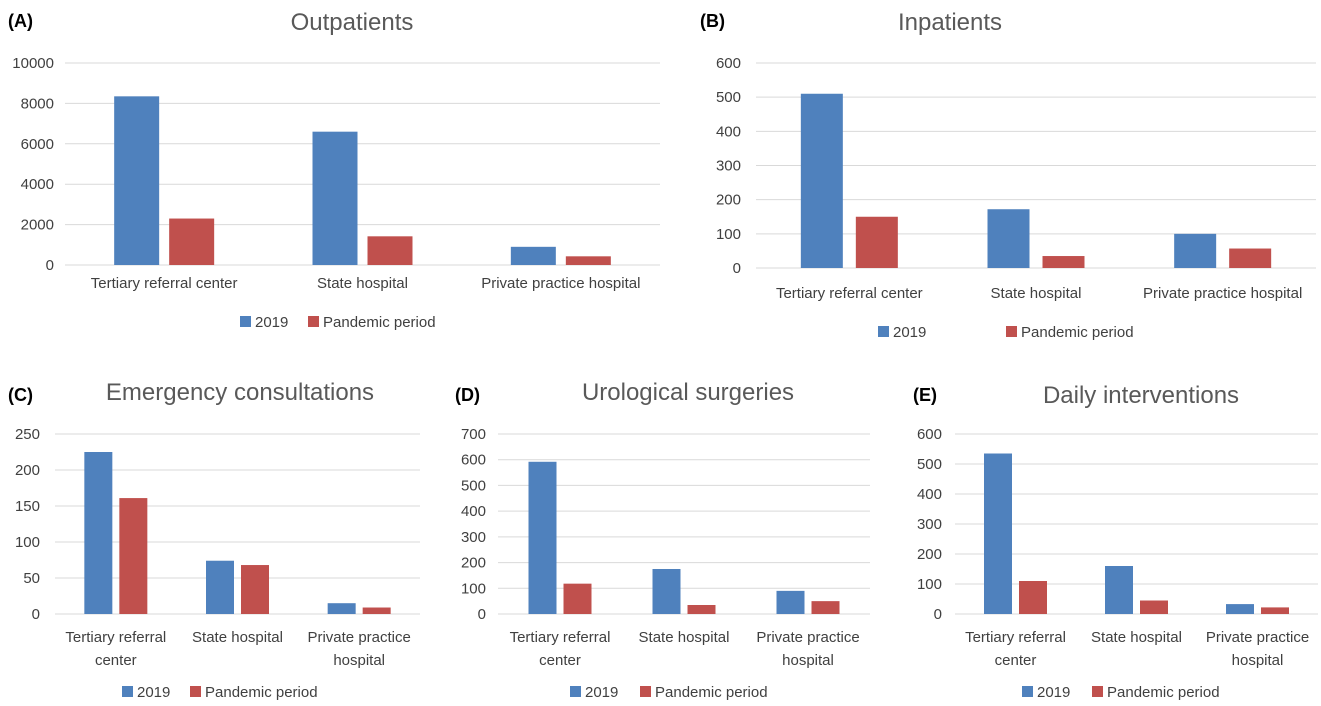  Describe the element at coordinates (712, 21) in the screenshot. I see `panel-label: (B)` at that location.